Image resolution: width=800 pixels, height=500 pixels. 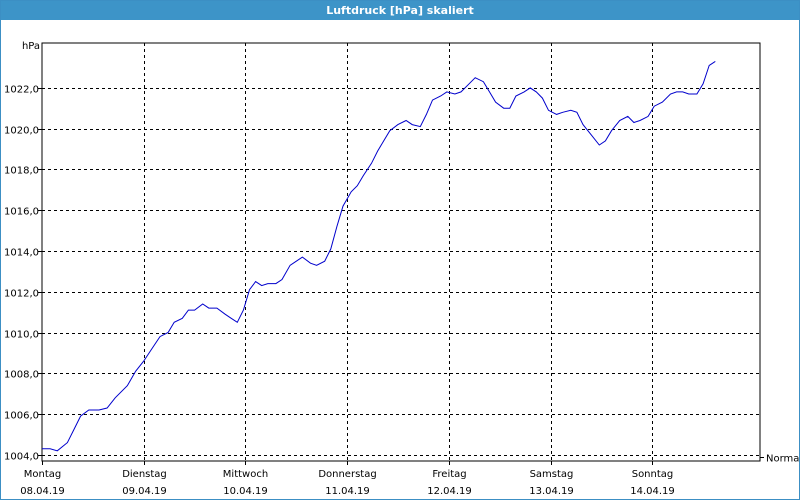 I want to click on x-tick-label-date: 14.04.19, so click(x=652, y=491).